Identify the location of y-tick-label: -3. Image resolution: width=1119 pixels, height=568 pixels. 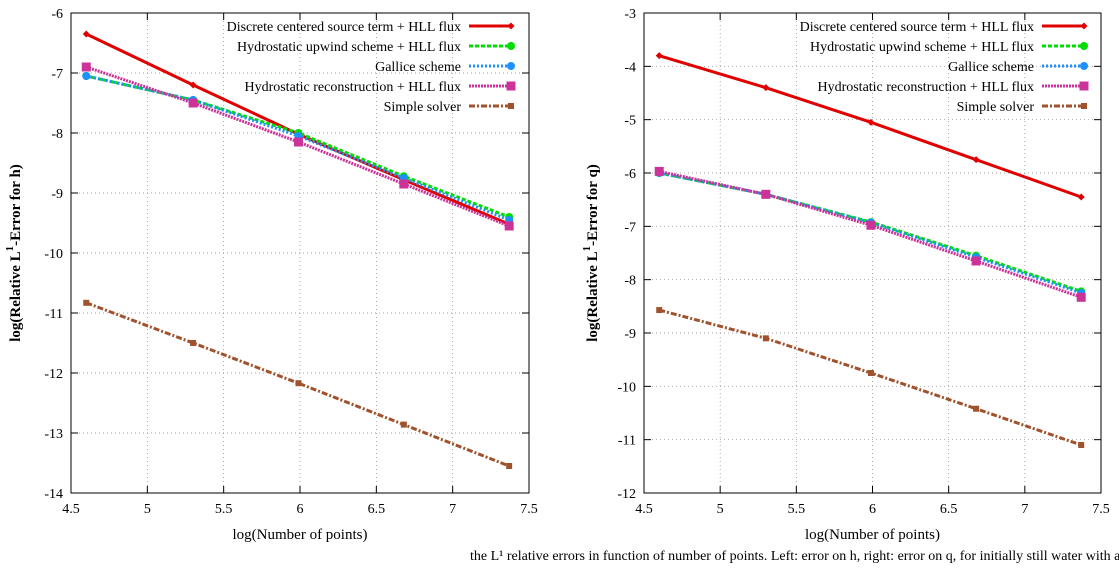
(630, 14).